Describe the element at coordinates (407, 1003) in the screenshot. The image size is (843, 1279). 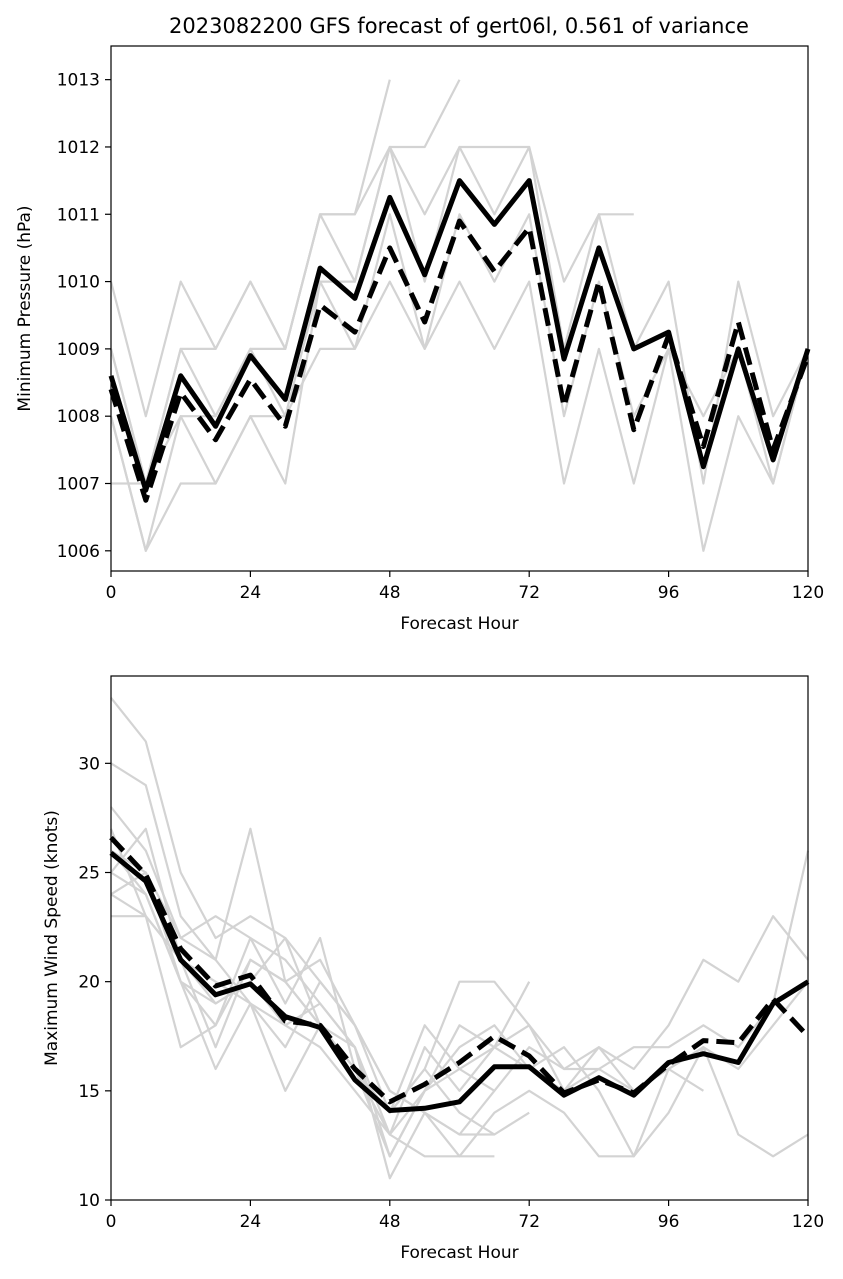
I see `wind-ensemble-member-line` at that location.